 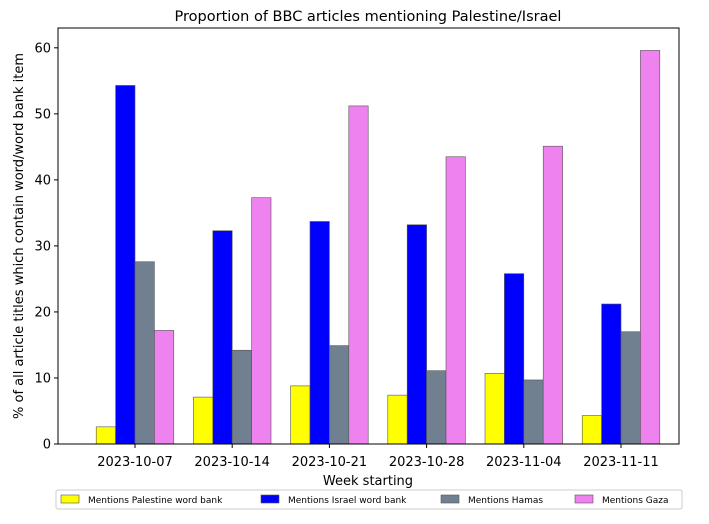 I want to click on legend-label-mentions-israel-word-bank: Mentions Israel word bank, so click(x=347, y=501).